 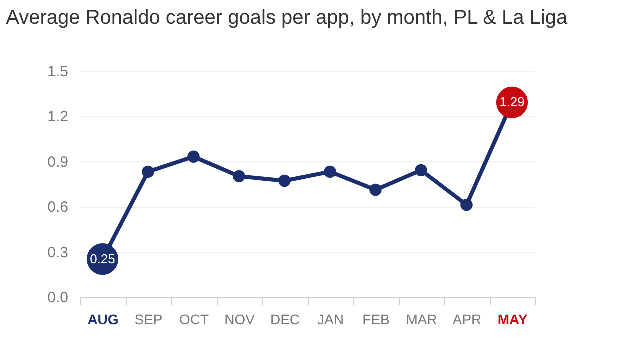 What do you see at coordinates (58, 162) in the screenshot?
I see `text: 0.9` at bounding box center [58, 162].